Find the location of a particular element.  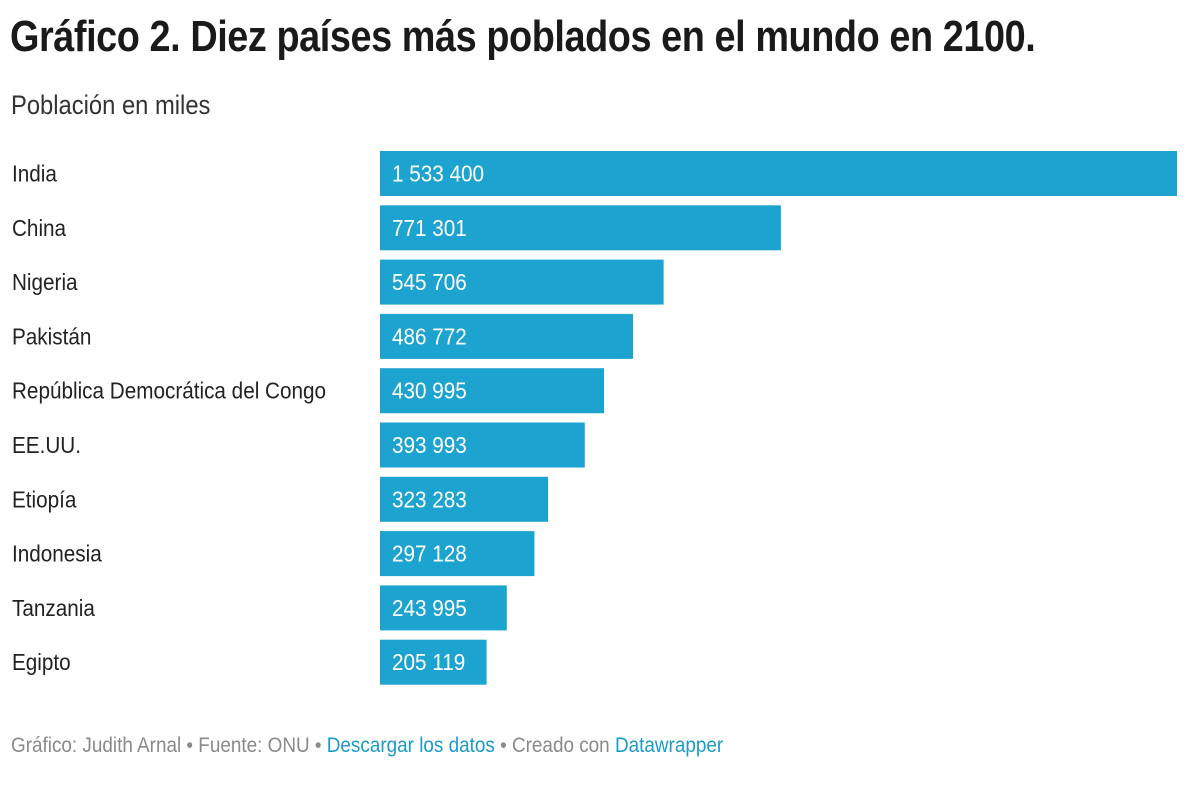

bar-tanzania is located at coordinates (443, 608).